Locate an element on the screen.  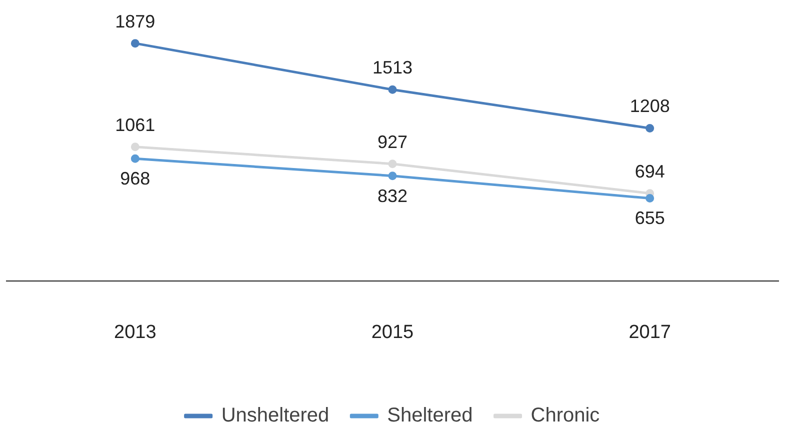
data-label: 1513 is located at coordinates (392, 68).